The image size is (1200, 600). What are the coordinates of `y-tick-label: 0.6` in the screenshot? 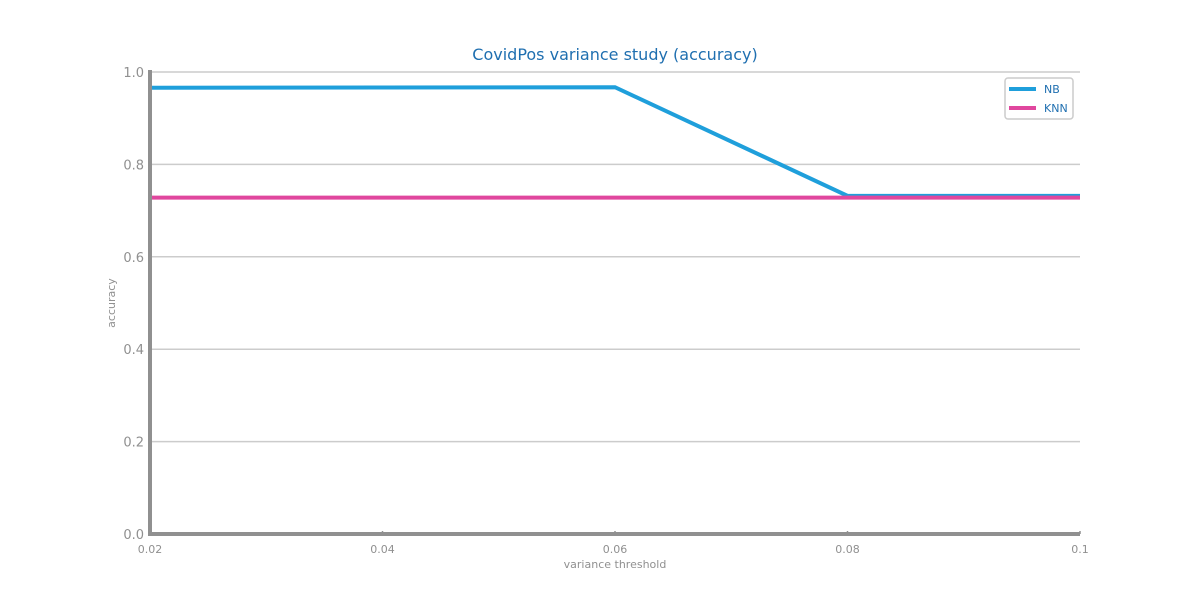 It's located at (133, 258).